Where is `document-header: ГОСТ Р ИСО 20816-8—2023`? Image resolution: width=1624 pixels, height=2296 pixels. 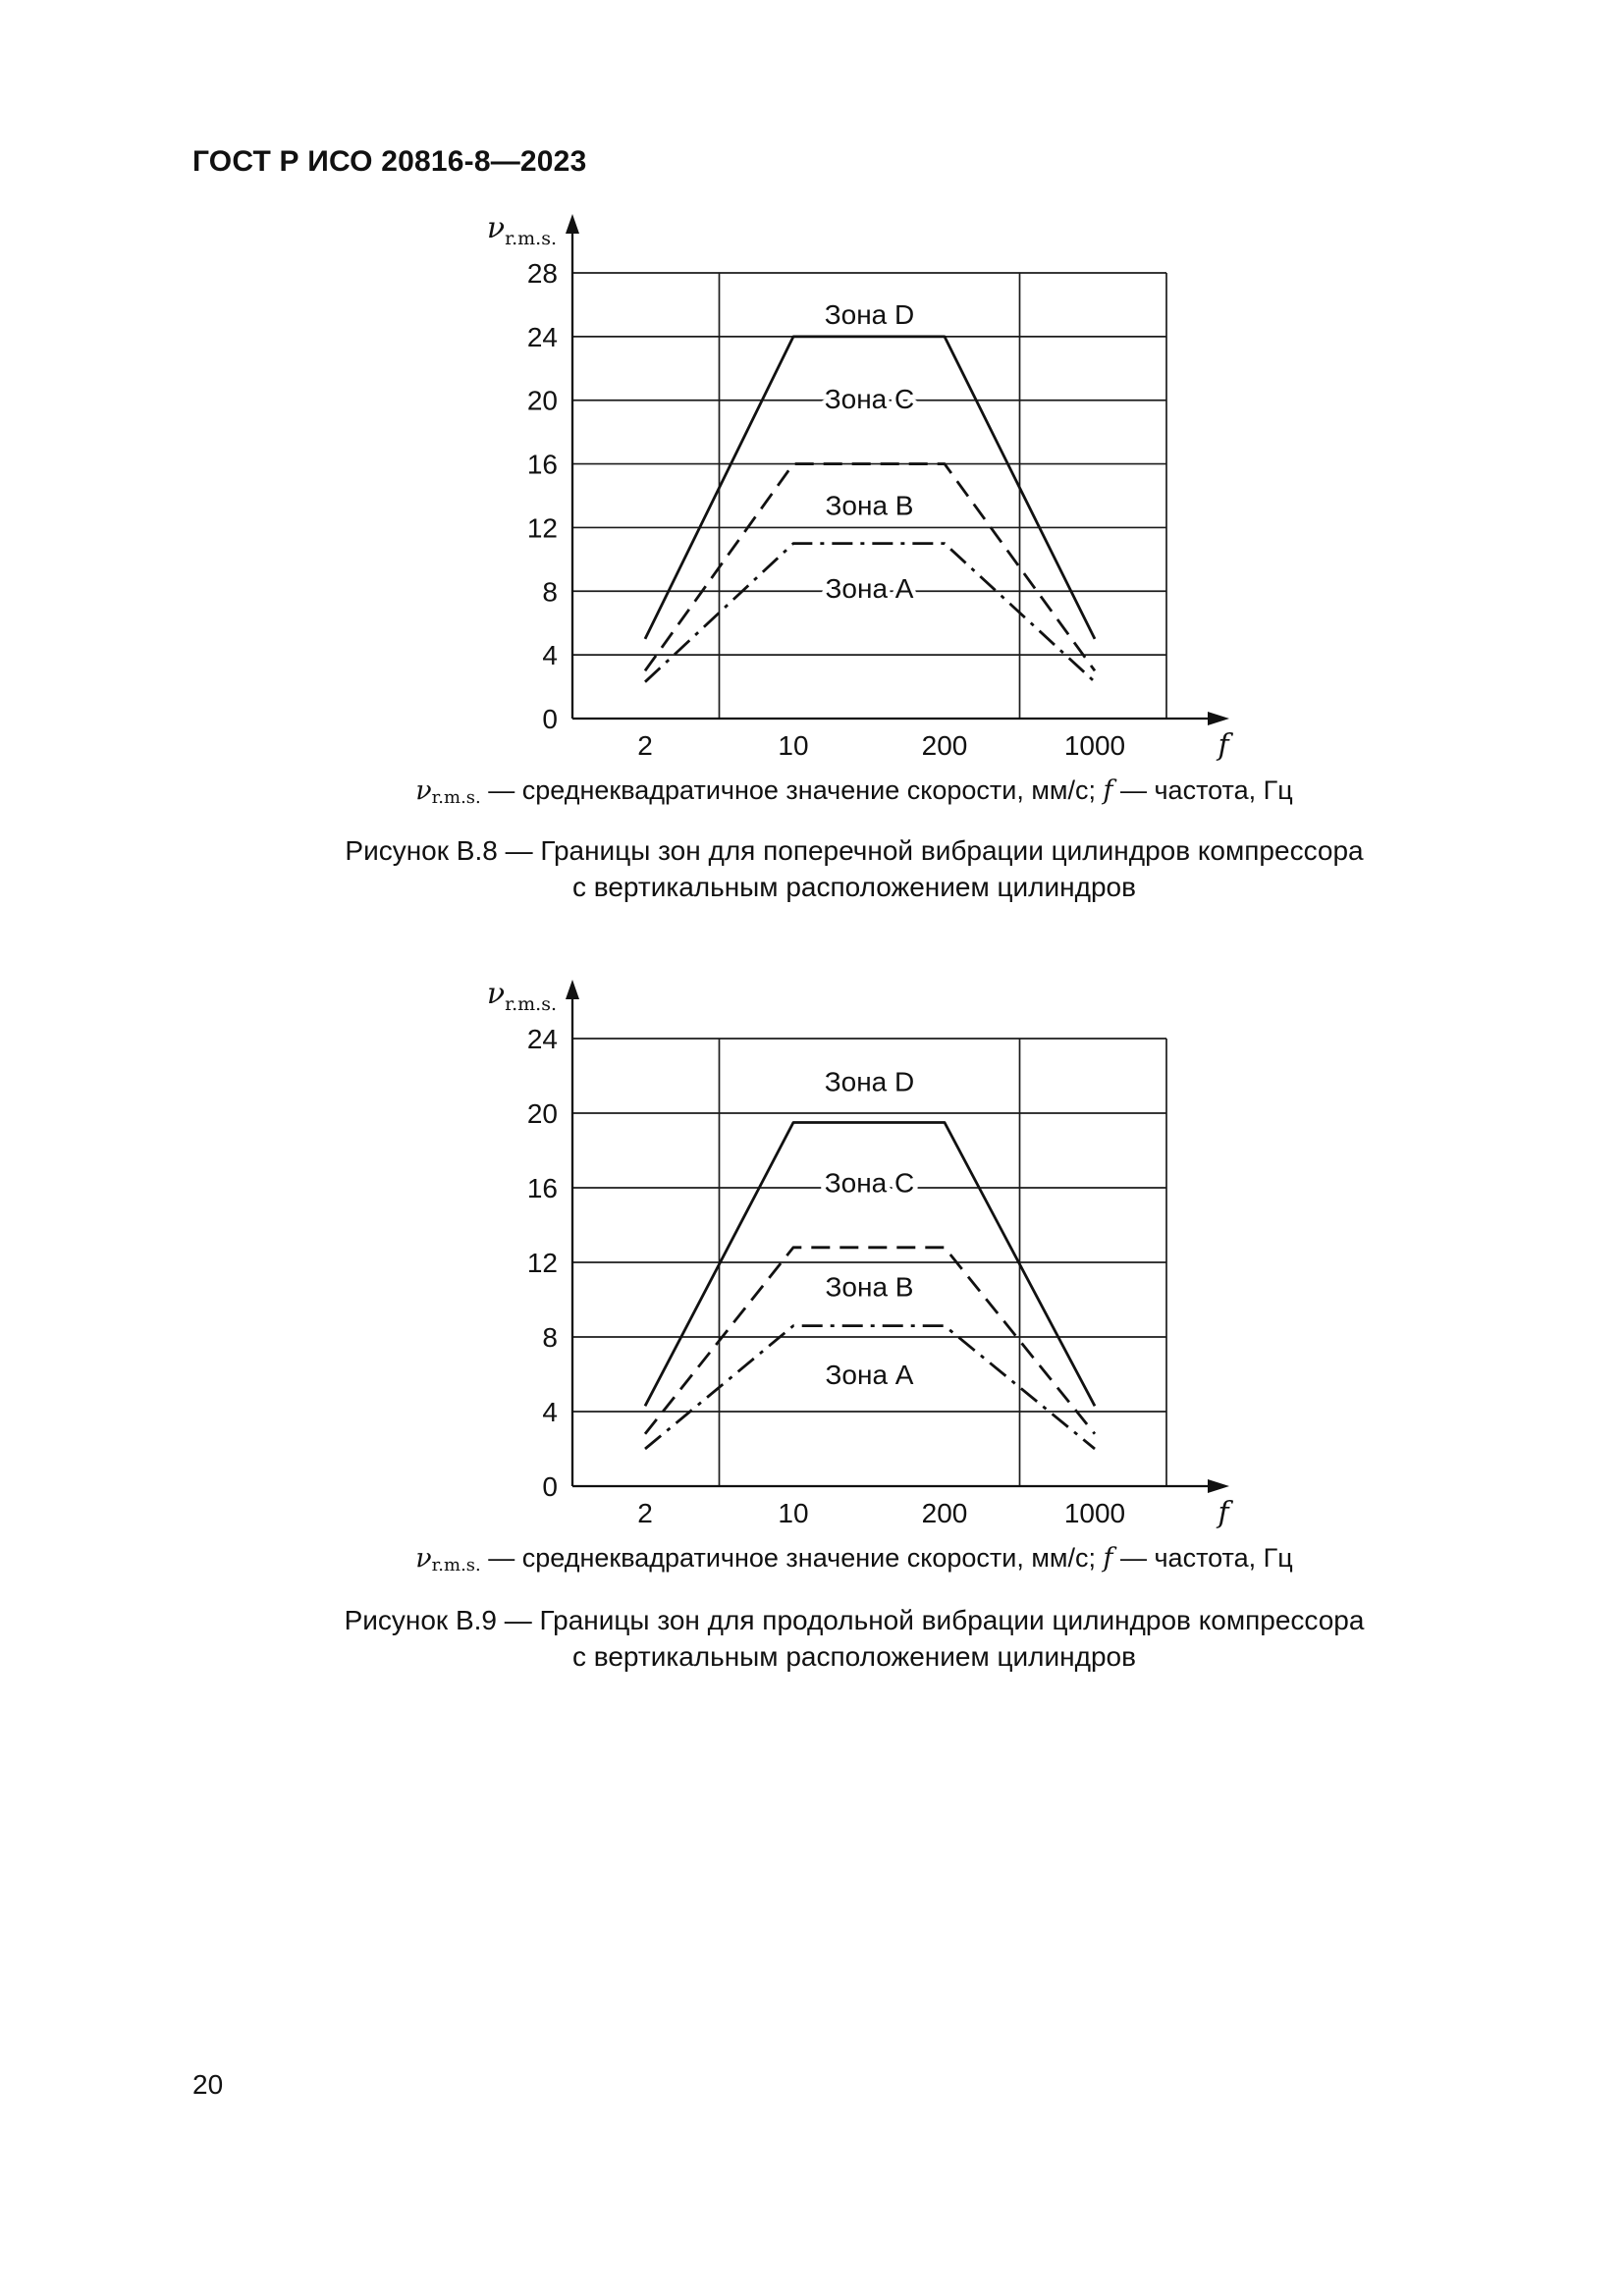 document-header: ГОСТ Р ИСО 20816-8—2023 is located at coordinates (389, 161).